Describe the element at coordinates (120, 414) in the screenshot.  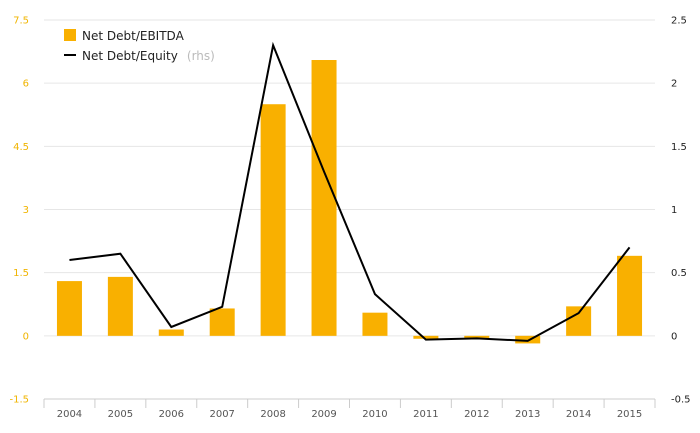
I see `x-tick-label: 2005` at that location.